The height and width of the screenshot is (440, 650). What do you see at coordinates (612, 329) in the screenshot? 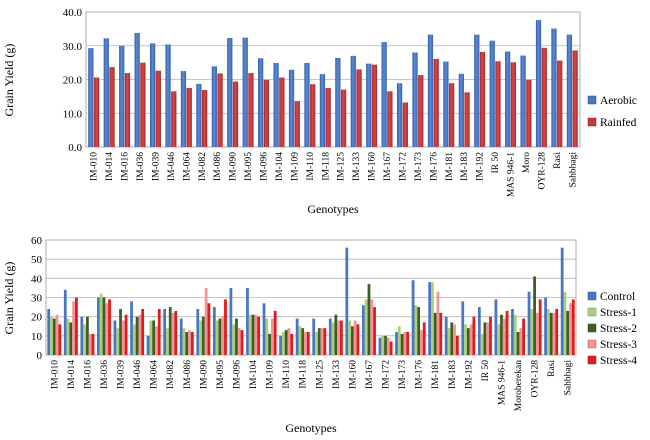
I see `bottom-legend: Control Stress-1 Stress-2 Stress-3 Stress-4` at bounding box center [612, 329].